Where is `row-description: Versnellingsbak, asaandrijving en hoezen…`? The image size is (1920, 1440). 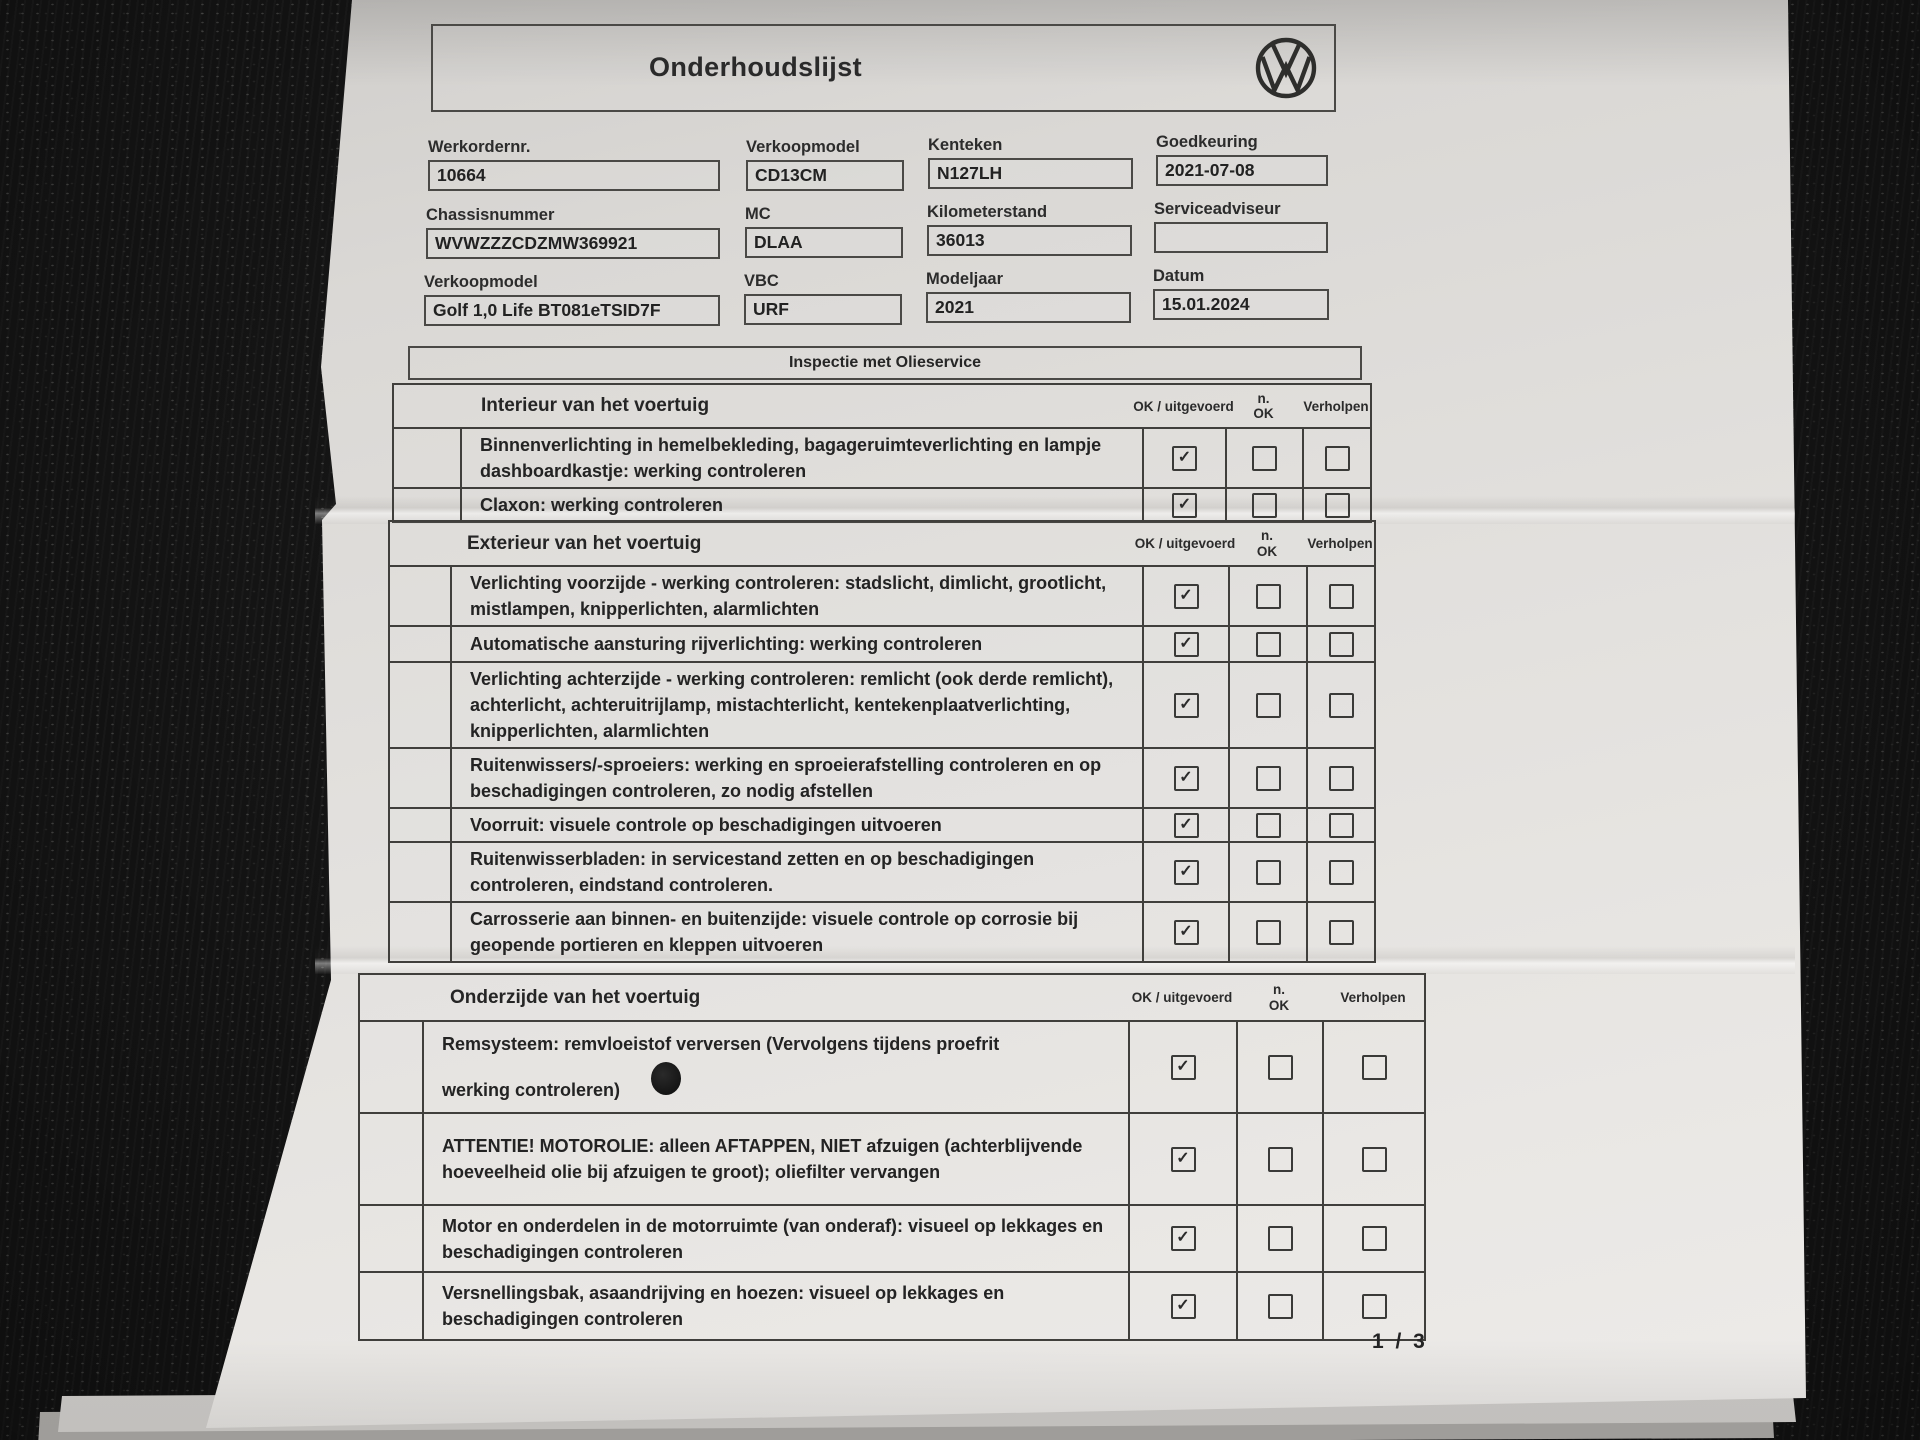
row-description: Versnellingsbak, asaandrijving en hoezen… is located at coordinates (775, 1306).